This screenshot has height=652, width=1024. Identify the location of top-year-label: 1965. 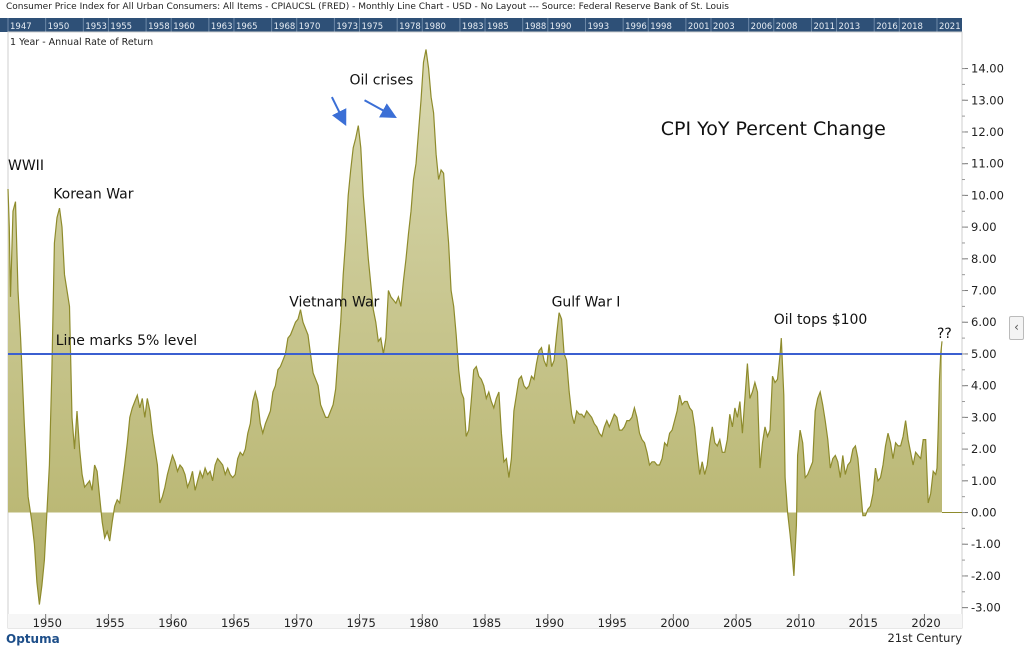
(247, 27).